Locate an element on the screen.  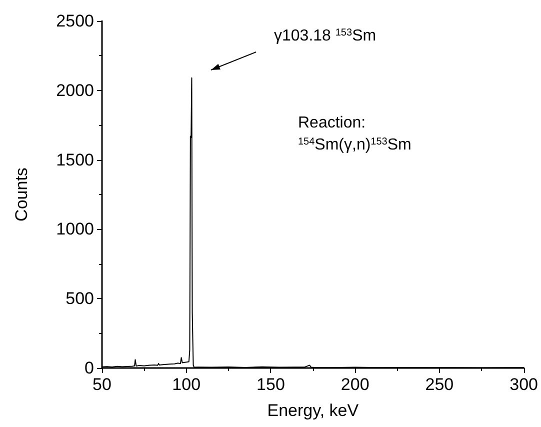
x-tick-label: 200 is located at coordinates (355, 384).